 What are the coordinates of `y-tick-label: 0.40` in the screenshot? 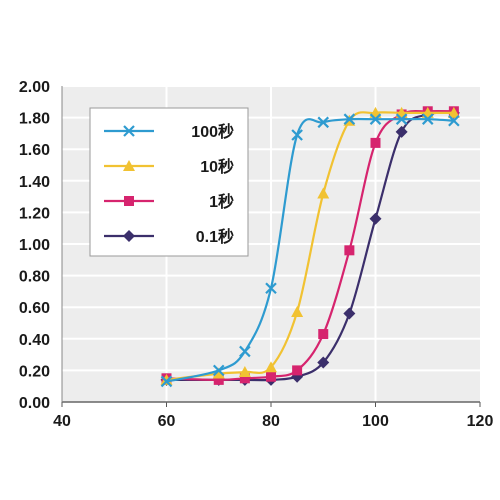 It's located at (34, 340).